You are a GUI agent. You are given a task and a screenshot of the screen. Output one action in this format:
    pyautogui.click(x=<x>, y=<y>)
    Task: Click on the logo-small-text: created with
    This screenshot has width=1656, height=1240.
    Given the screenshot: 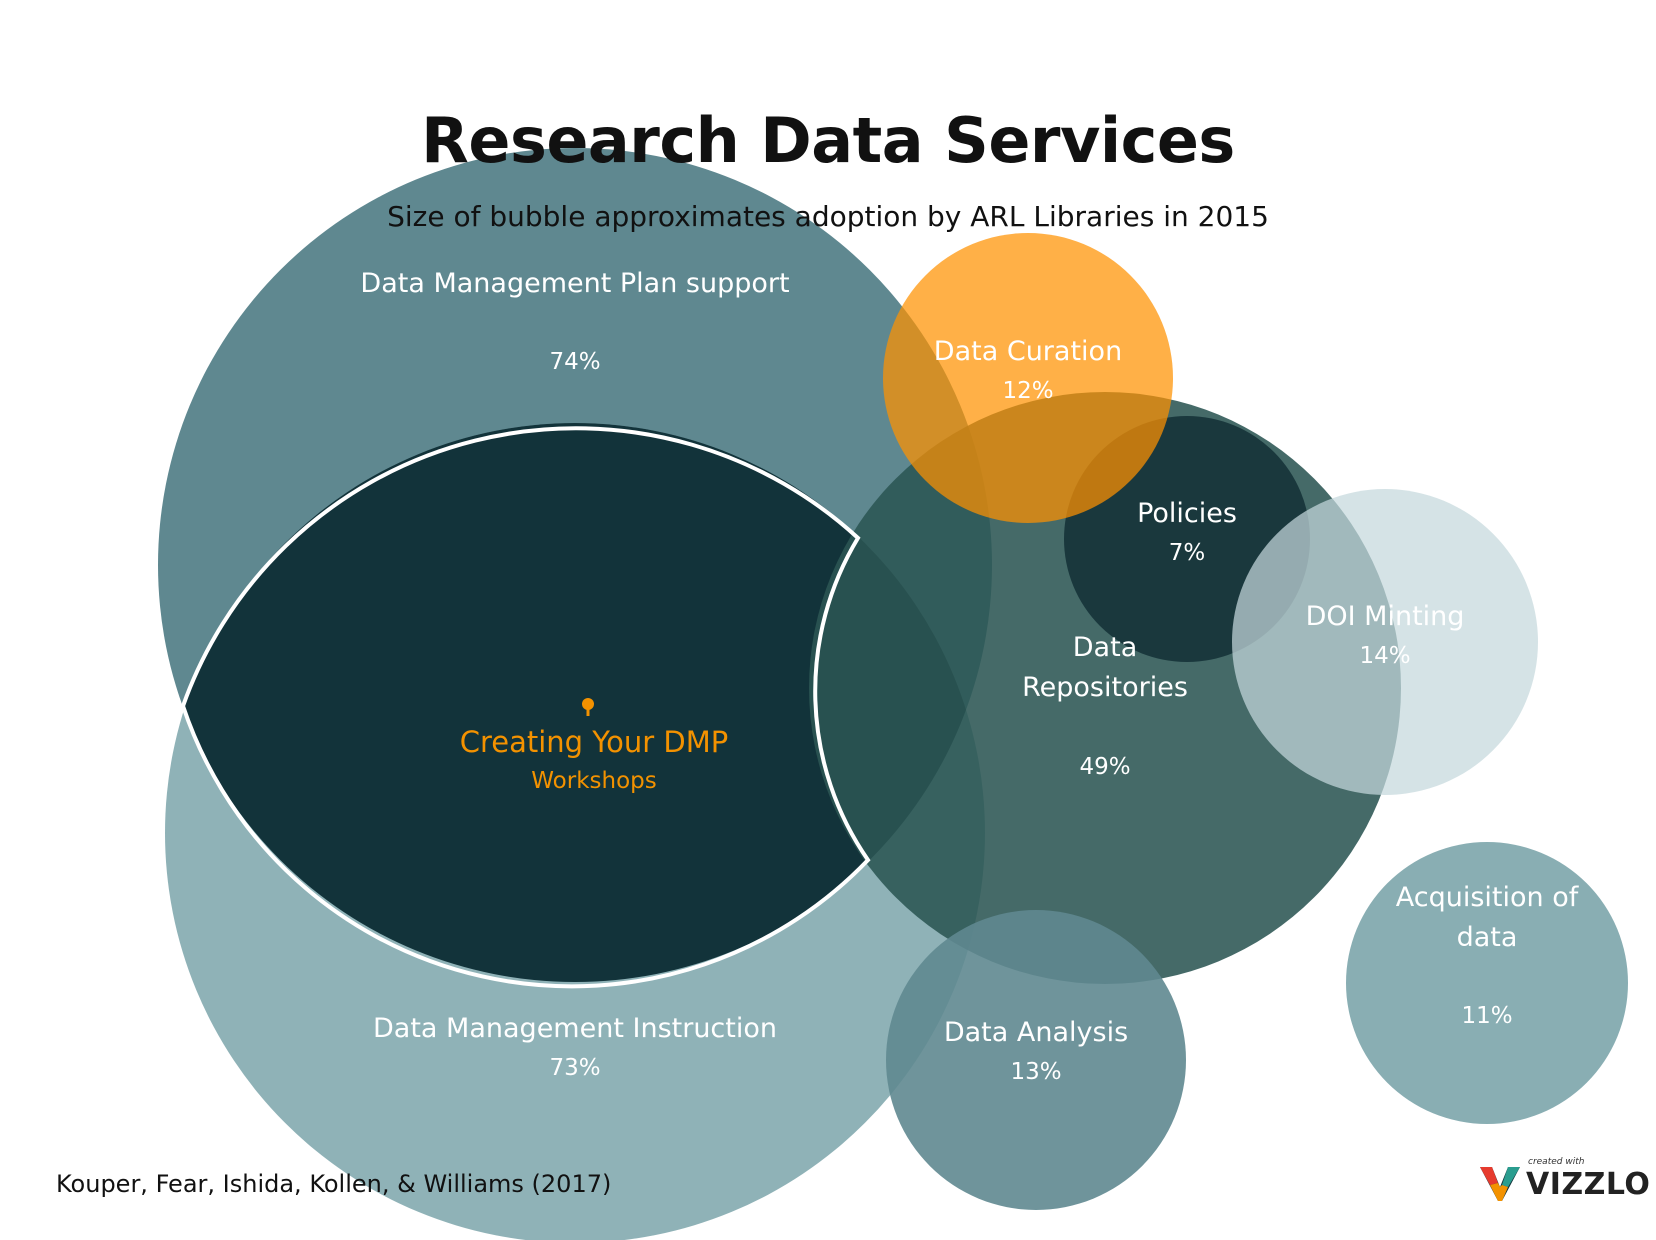 What is the action you would take?
    pyautogui.click(x=1556, y=1162)
    